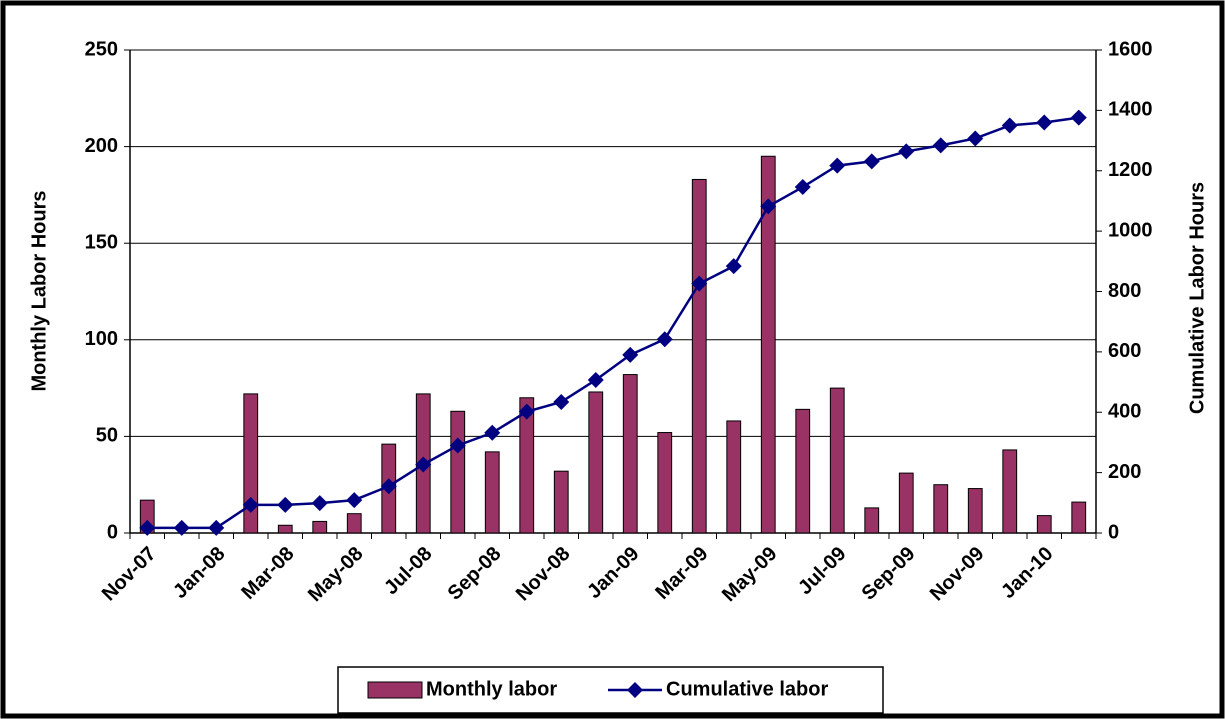 Image resolution: width=1225 pixels, height=719 pixels. Describe the element at coordinates (101, 49) in the screenshot. I see `y-tick-label: 250` at that location.